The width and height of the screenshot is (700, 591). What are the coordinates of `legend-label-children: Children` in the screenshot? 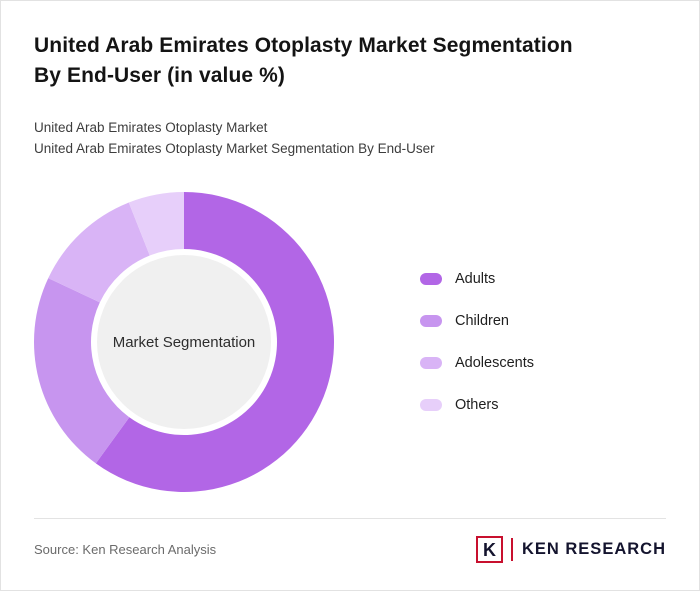 It's located at (482, 320).